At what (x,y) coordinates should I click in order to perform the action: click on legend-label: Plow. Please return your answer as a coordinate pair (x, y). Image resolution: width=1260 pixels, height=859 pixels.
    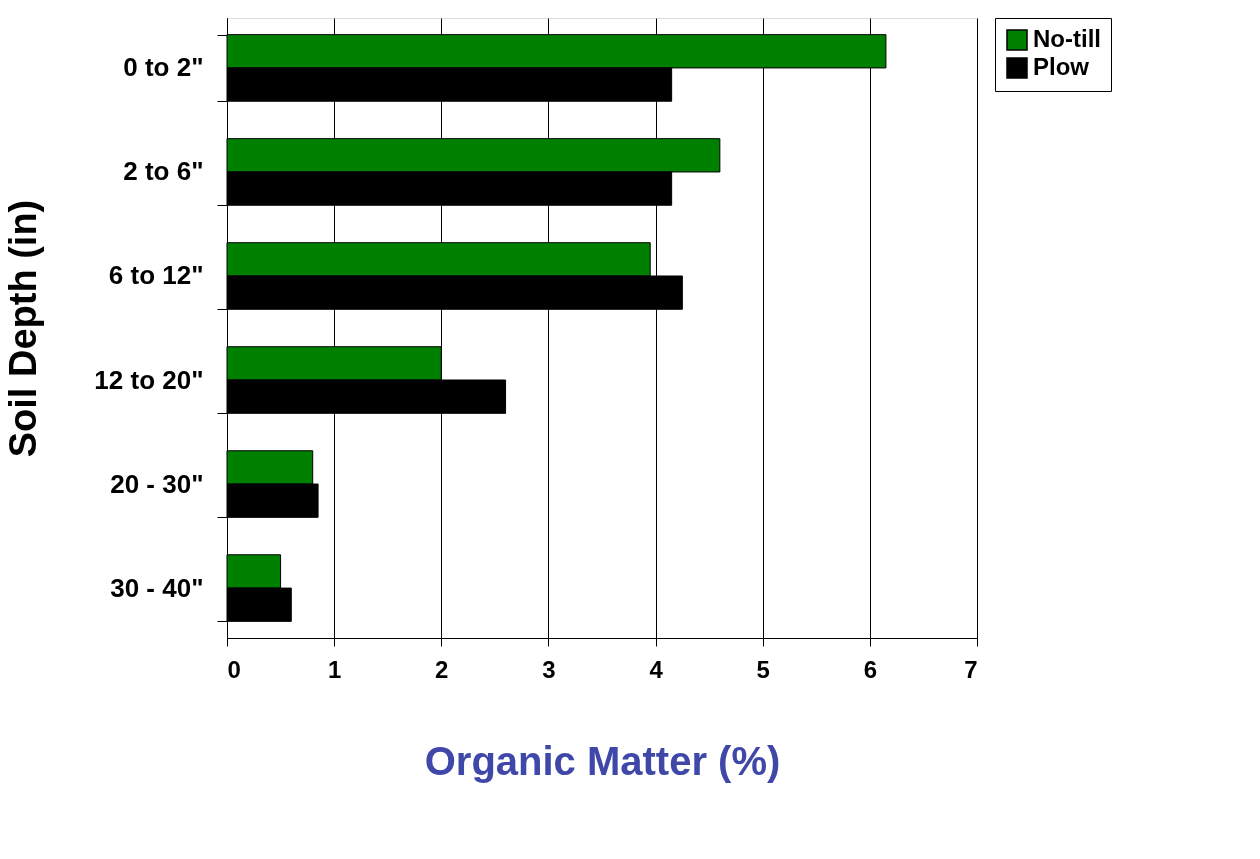
    Looking at the image, I should click on (1061, 66).